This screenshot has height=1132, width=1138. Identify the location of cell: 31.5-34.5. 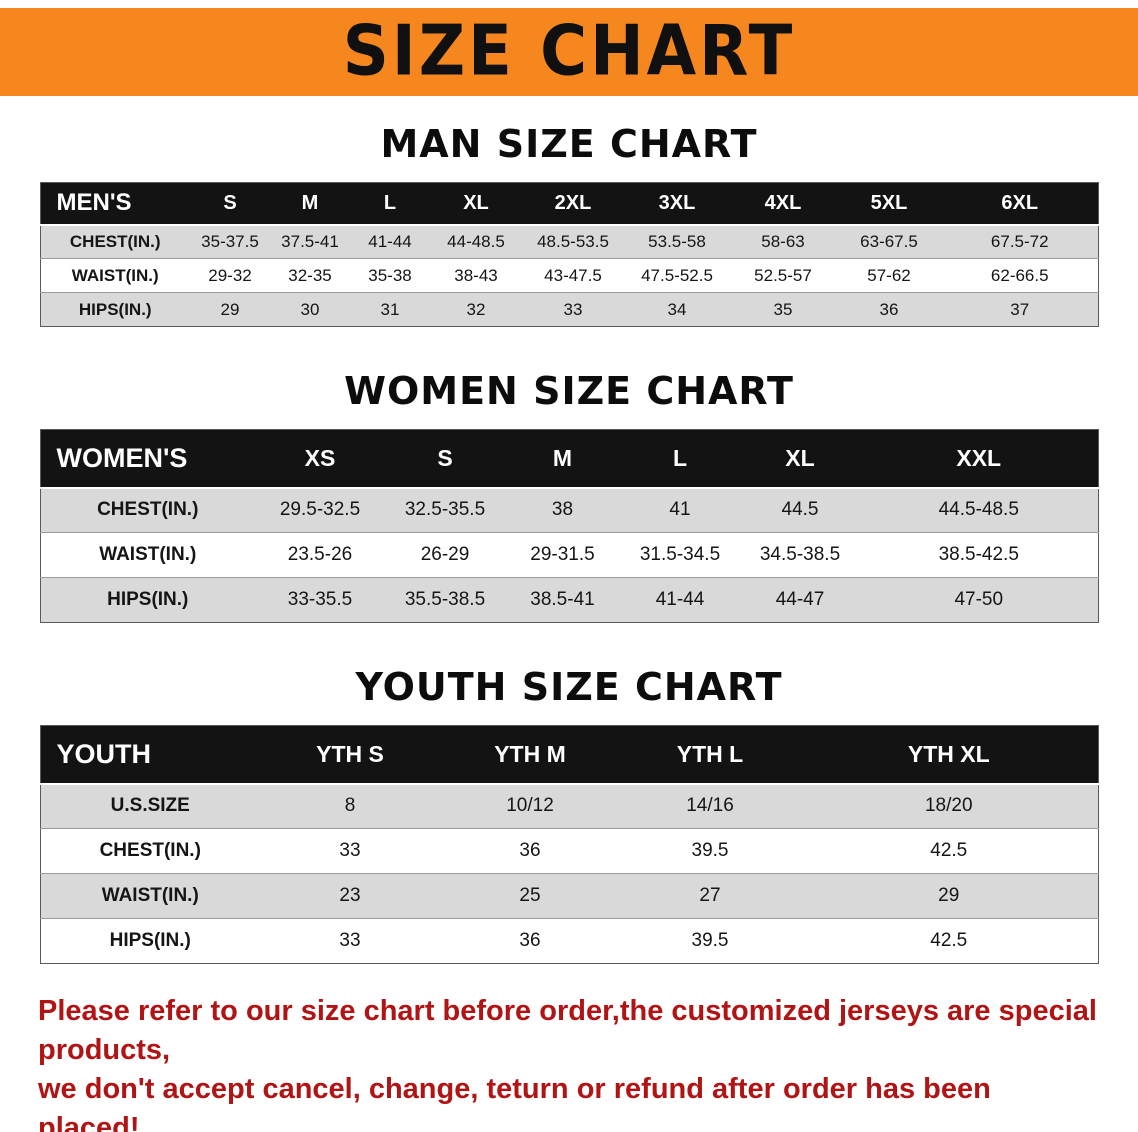
(680, 555).